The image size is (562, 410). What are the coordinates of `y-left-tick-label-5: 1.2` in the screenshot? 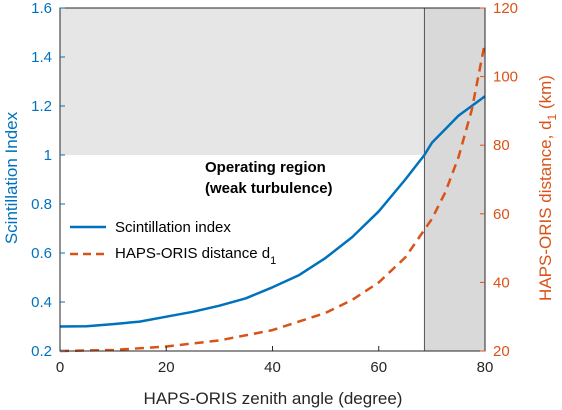 It's located at (41, 106).